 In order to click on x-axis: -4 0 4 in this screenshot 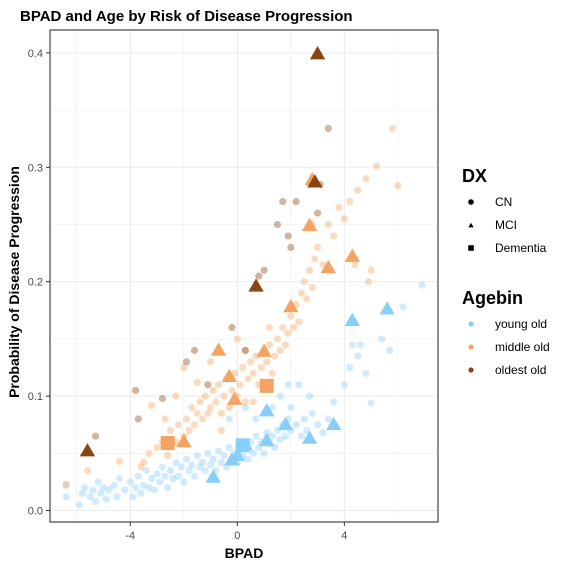, I will do `click(236, 532)`.